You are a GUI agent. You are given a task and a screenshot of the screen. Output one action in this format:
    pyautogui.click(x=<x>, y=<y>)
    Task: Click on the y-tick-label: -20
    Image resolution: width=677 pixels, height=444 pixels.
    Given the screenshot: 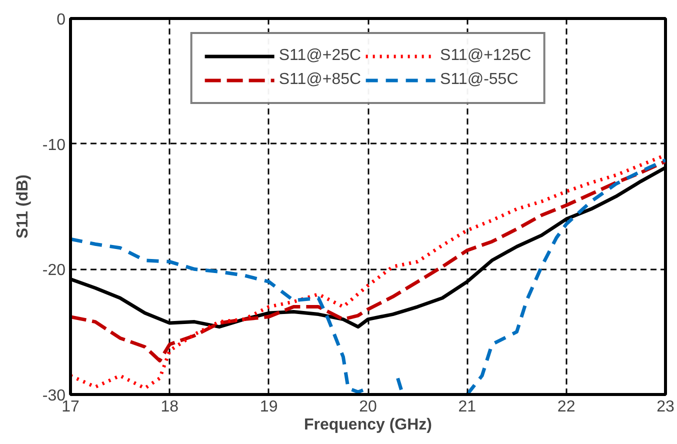 What is the action you would take?
    pyautogui.click(x=54, y=271)
    